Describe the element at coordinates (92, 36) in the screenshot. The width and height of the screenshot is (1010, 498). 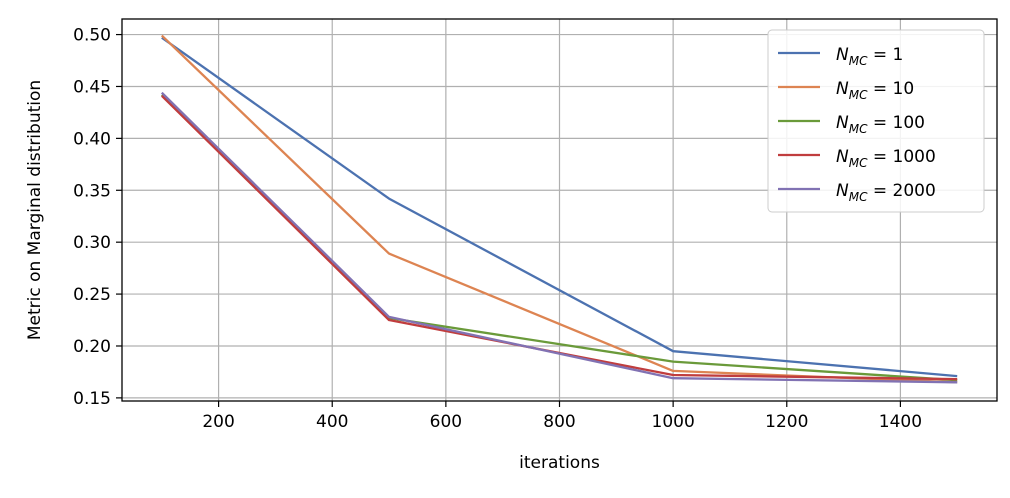
I see `y-tick-label: 0.50` at that location.